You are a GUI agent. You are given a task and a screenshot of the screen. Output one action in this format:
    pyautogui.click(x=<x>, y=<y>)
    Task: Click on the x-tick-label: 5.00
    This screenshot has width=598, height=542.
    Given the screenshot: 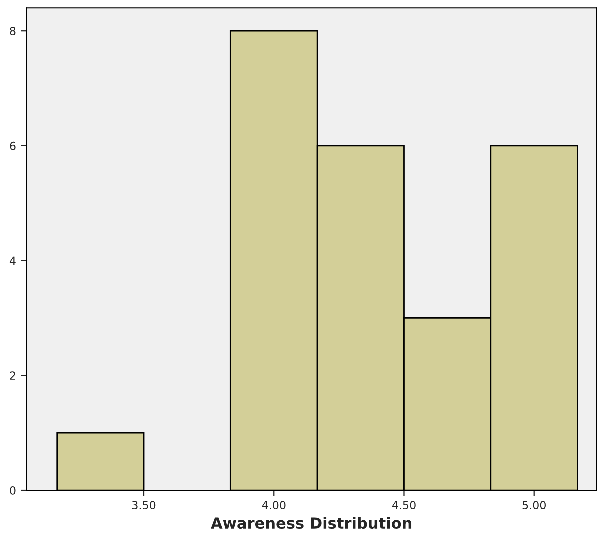 What is the action you would take?
    pyautogui.click(x=534, y=505)
    